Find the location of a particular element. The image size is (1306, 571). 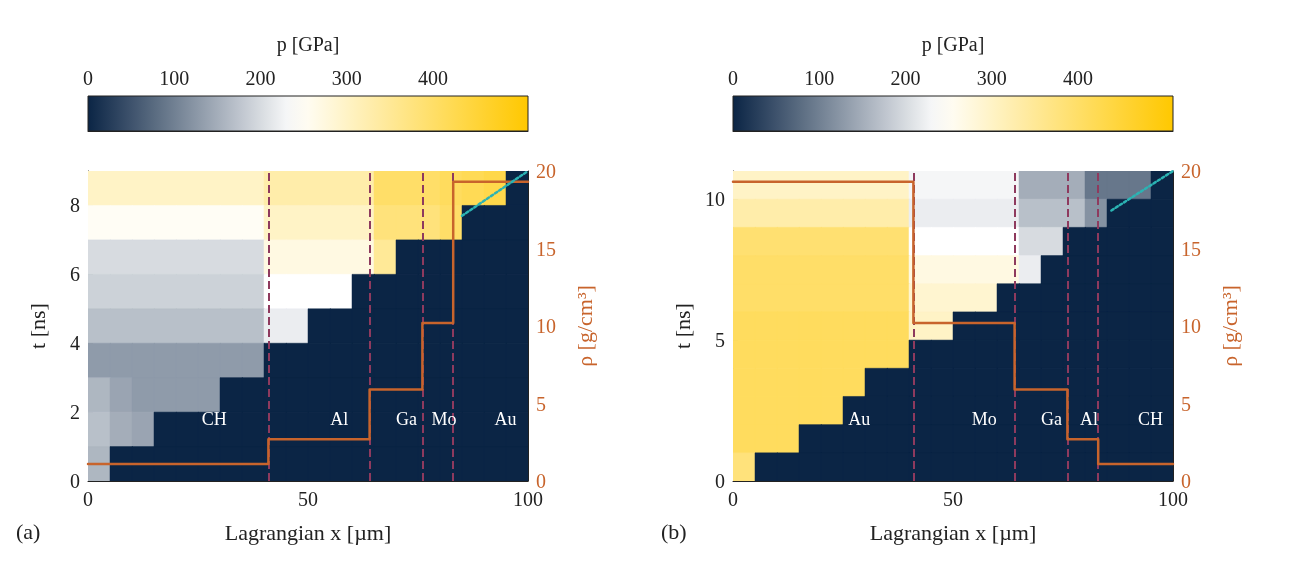

y-tick-label: 6 is located at coordinates (75, 274).